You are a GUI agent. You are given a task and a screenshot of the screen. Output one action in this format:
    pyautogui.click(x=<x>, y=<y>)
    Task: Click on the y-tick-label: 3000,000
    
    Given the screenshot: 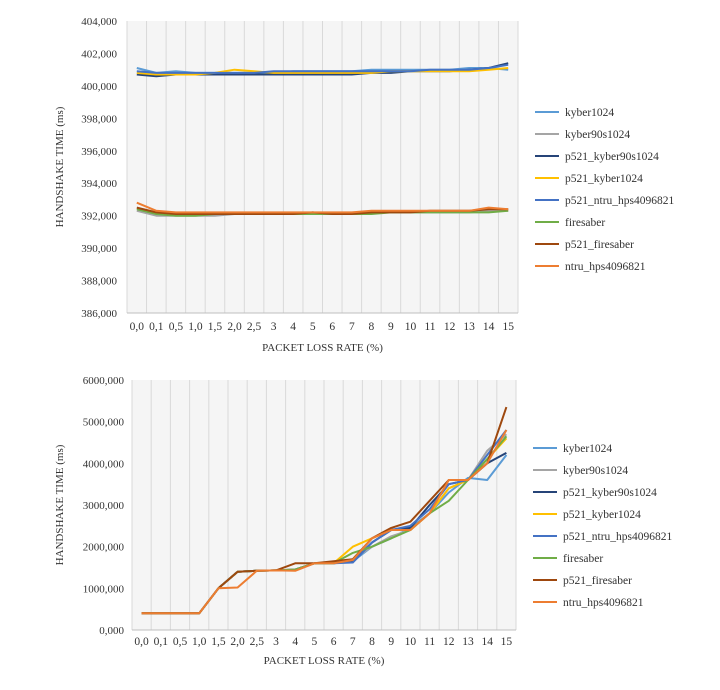 What is the action you would take?
    pyautogui.click(x=104, y=506)
    